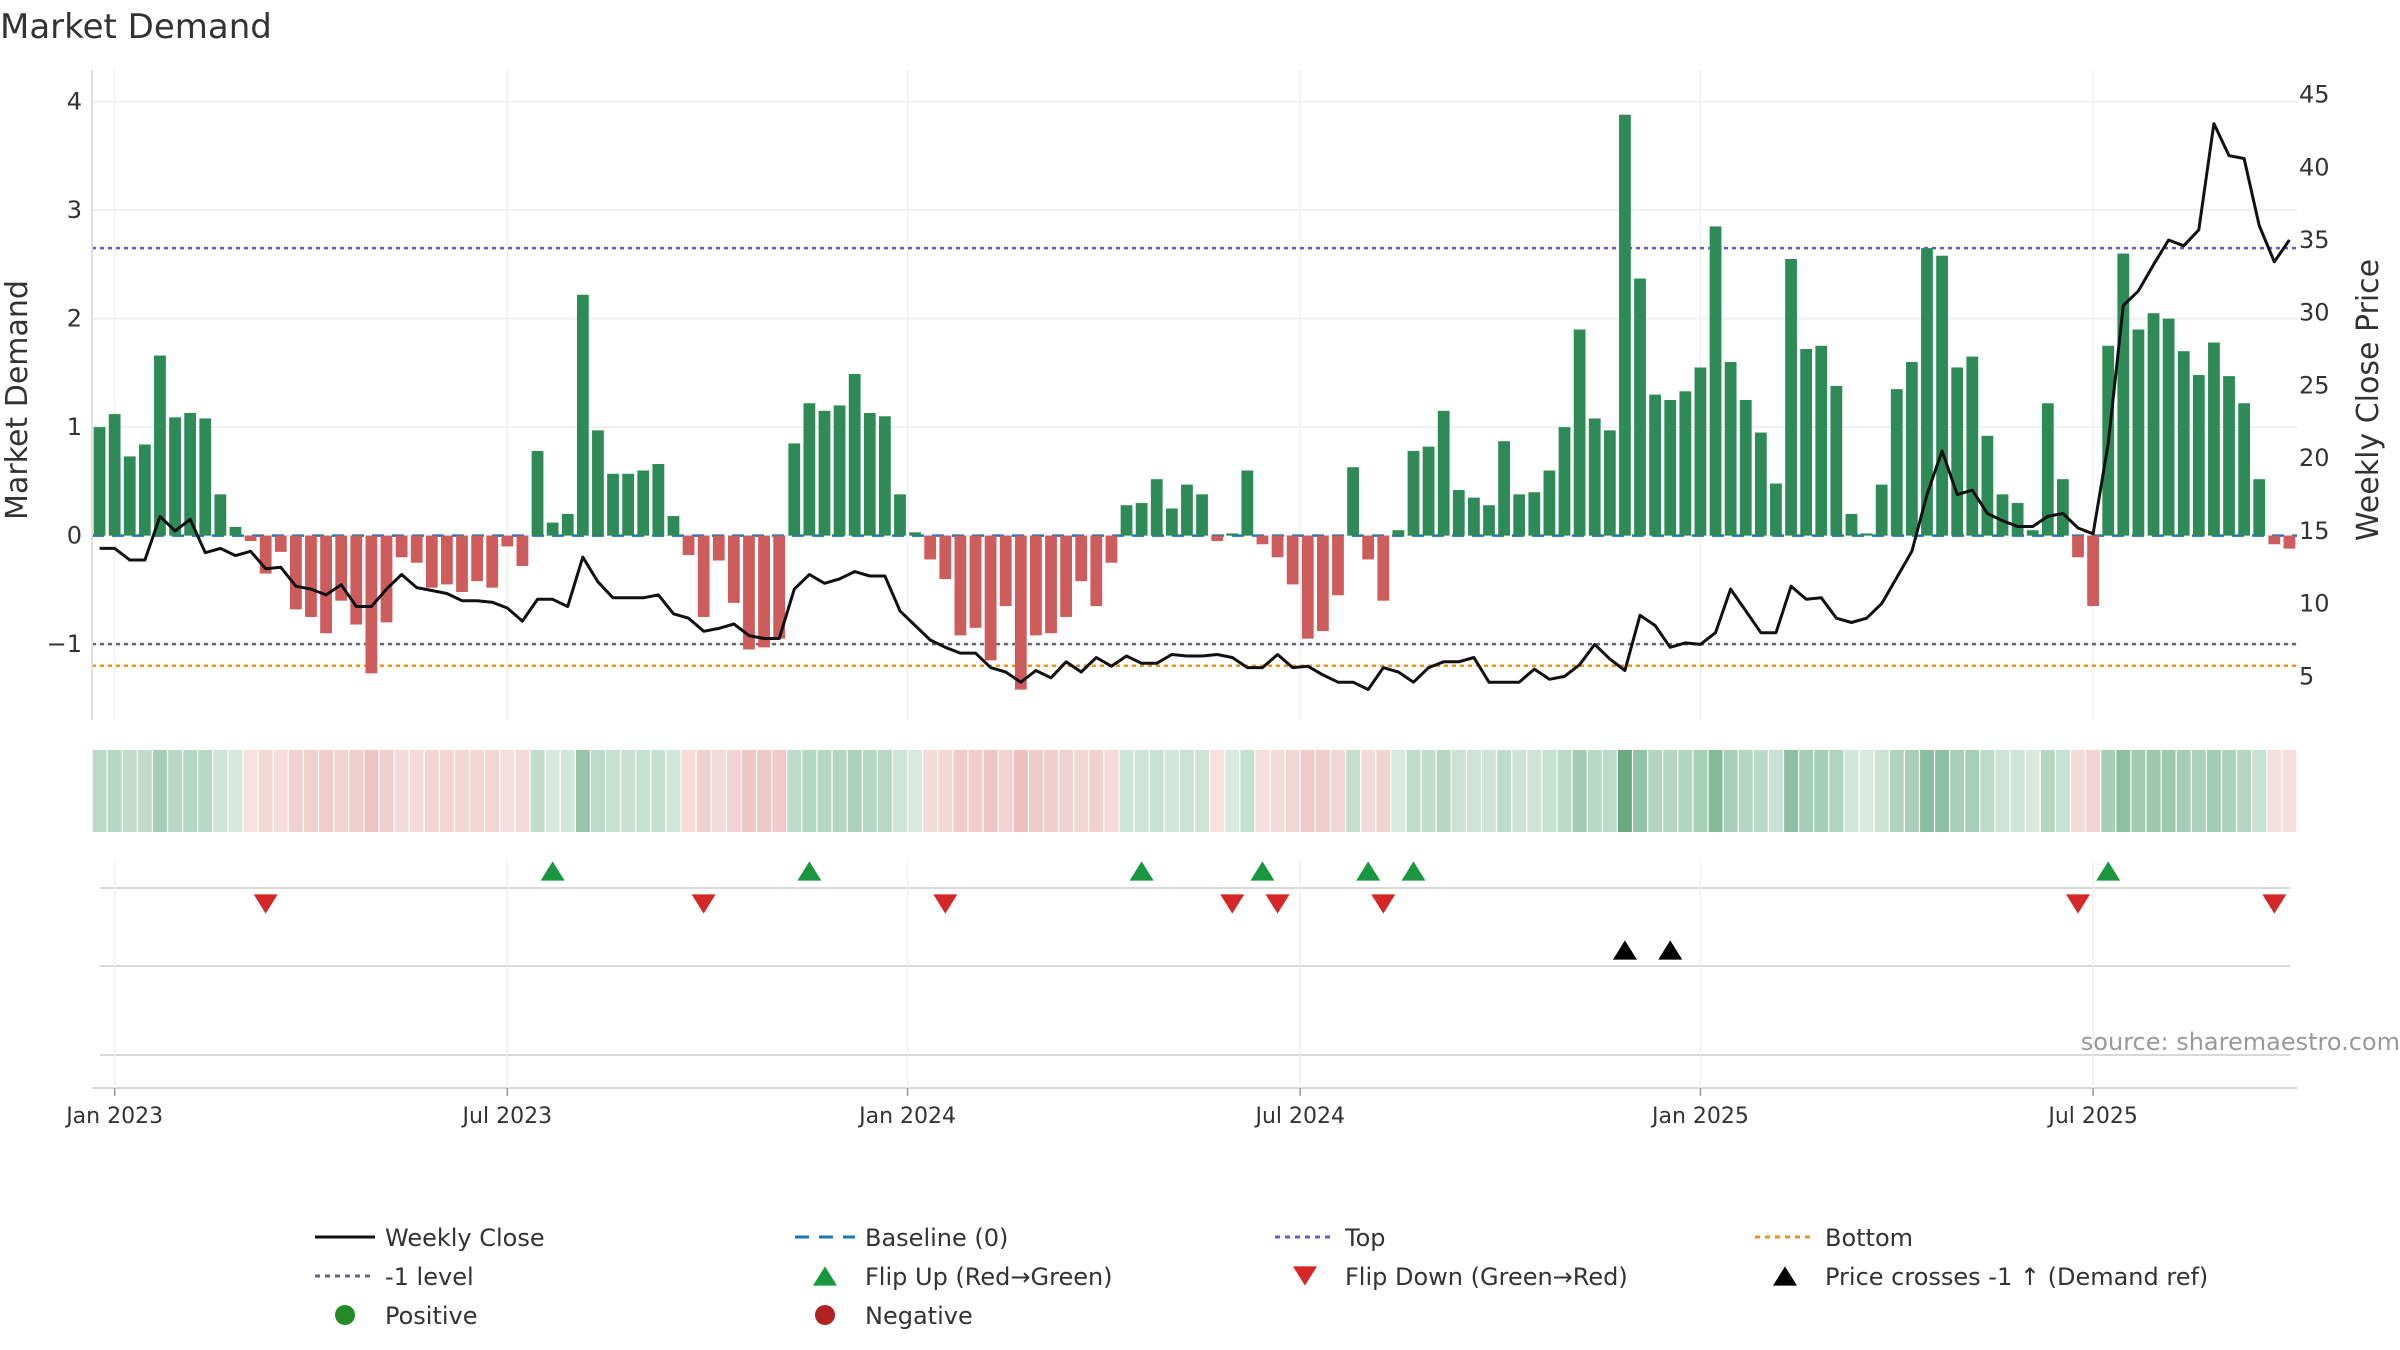 This screenshot has width=2400, height=1350. I want to click on legend-label: Negative, so click(919, 1316).